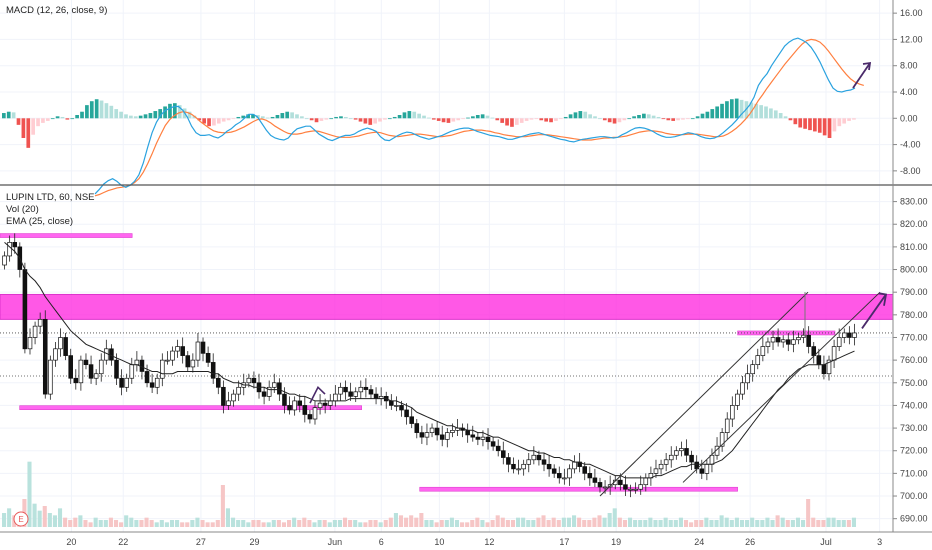 Image resolution: width=932 pixels, height=550 pixels. Describe the element at coordinates (22, 209) in the screenshot. I see `volume-legend: Vol (20)` at that location.